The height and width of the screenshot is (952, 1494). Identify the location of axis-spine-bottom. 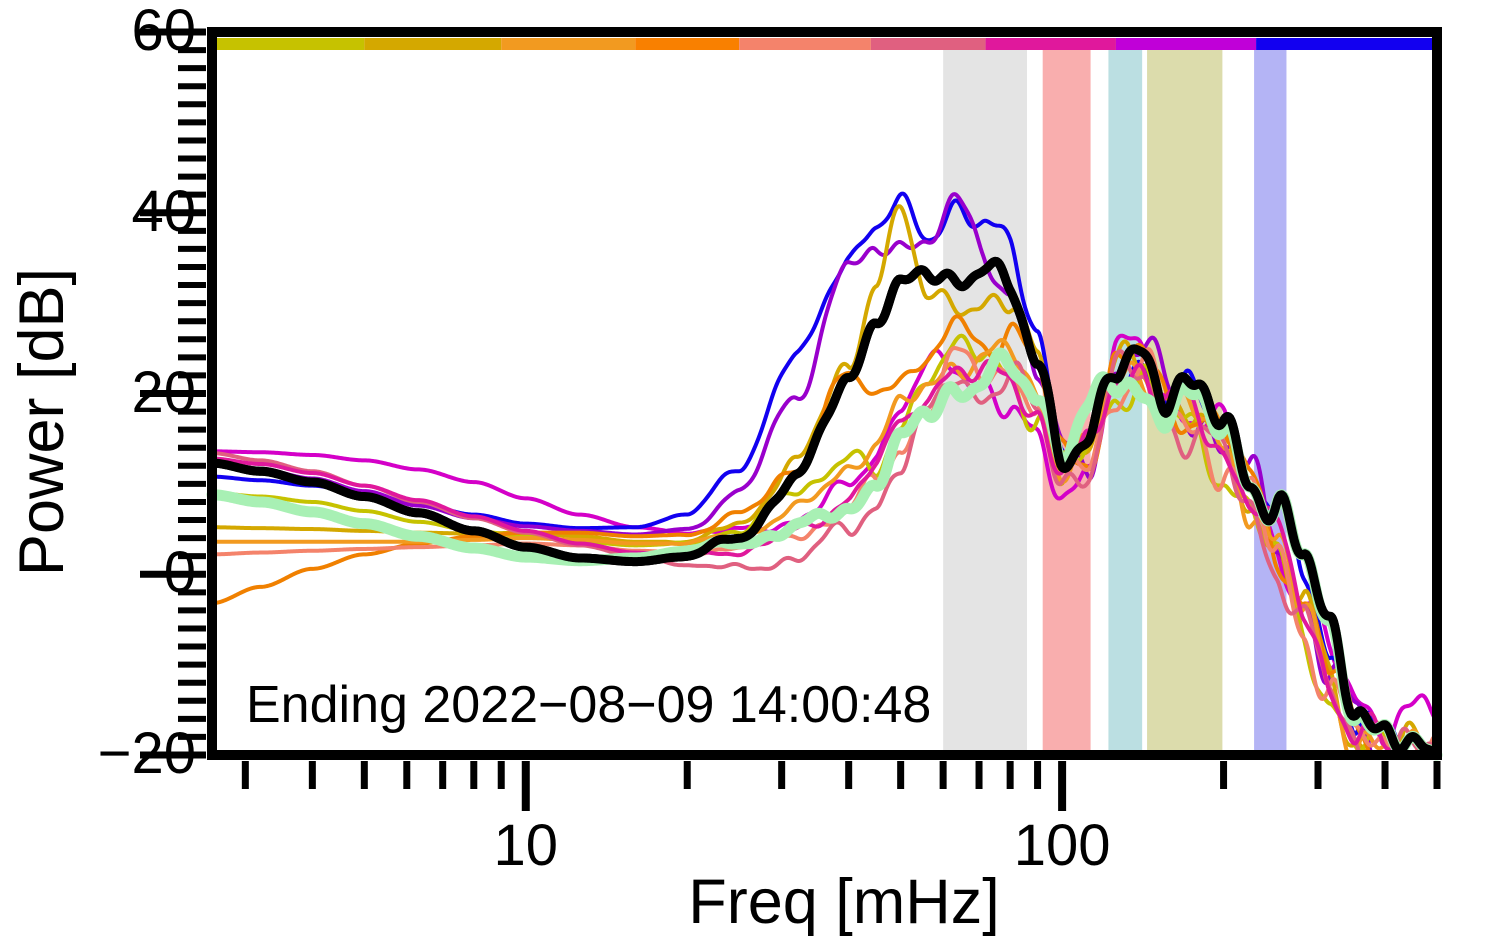
(824, 755).